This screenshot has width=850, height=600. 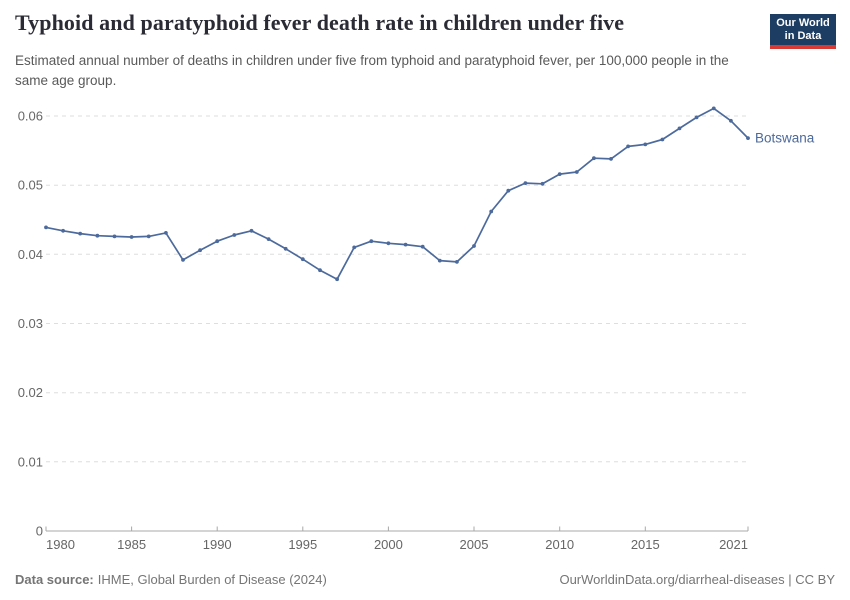 What do you see at coordinates (645, 544) in the screenshot?
I see `x-axis-tick-label: 2015` at bounding box center [645, 544].